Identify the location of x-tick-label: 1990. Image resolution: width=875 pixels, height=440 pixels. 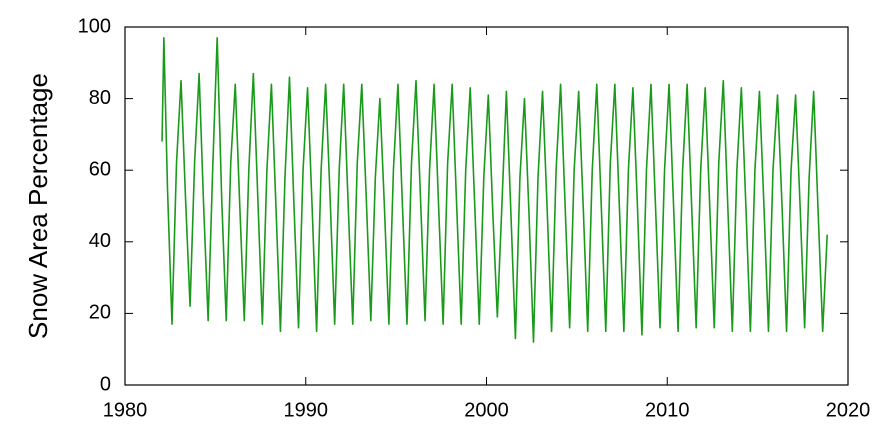
(306, 410).